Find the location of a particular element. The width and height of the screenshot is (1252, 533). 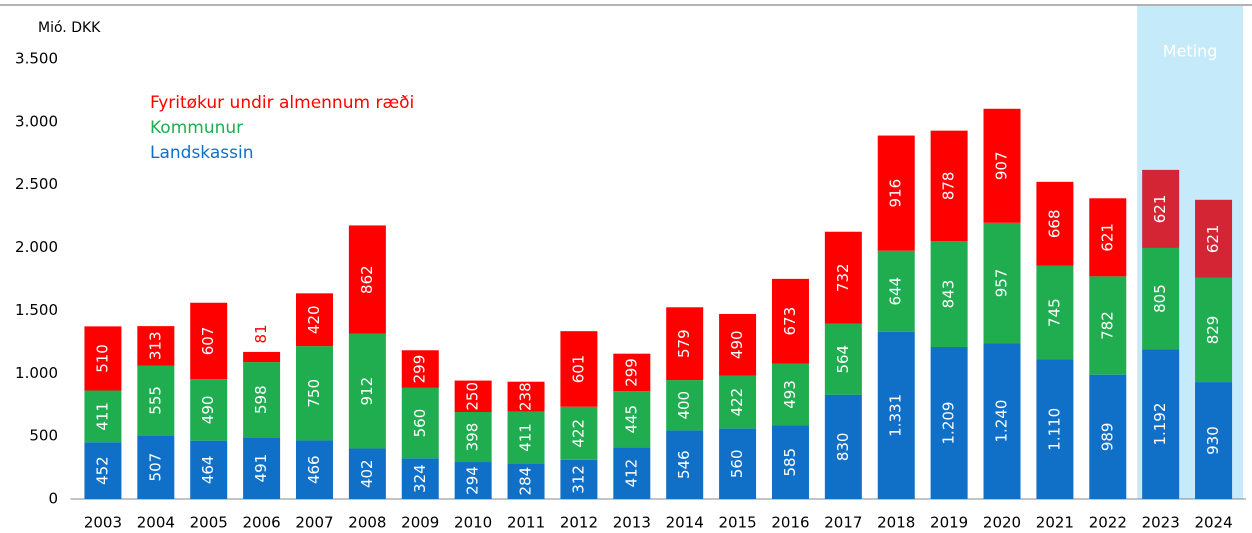

value-label: 312 is located at coordinates (578, 479).